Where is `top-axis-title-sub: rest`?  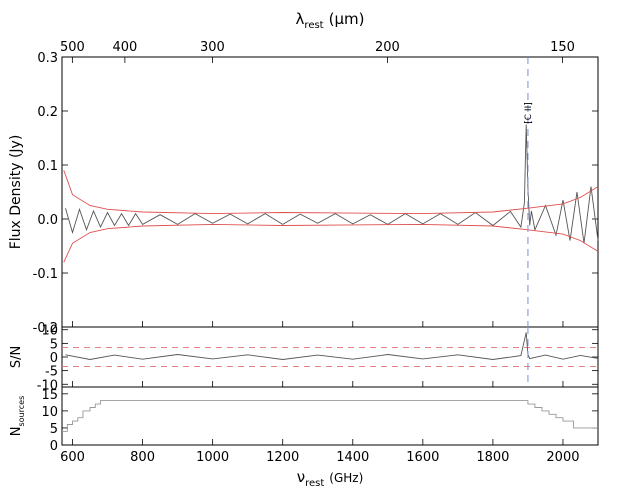 top-axis-title-sub: rest is located at coordinates (313, 25).